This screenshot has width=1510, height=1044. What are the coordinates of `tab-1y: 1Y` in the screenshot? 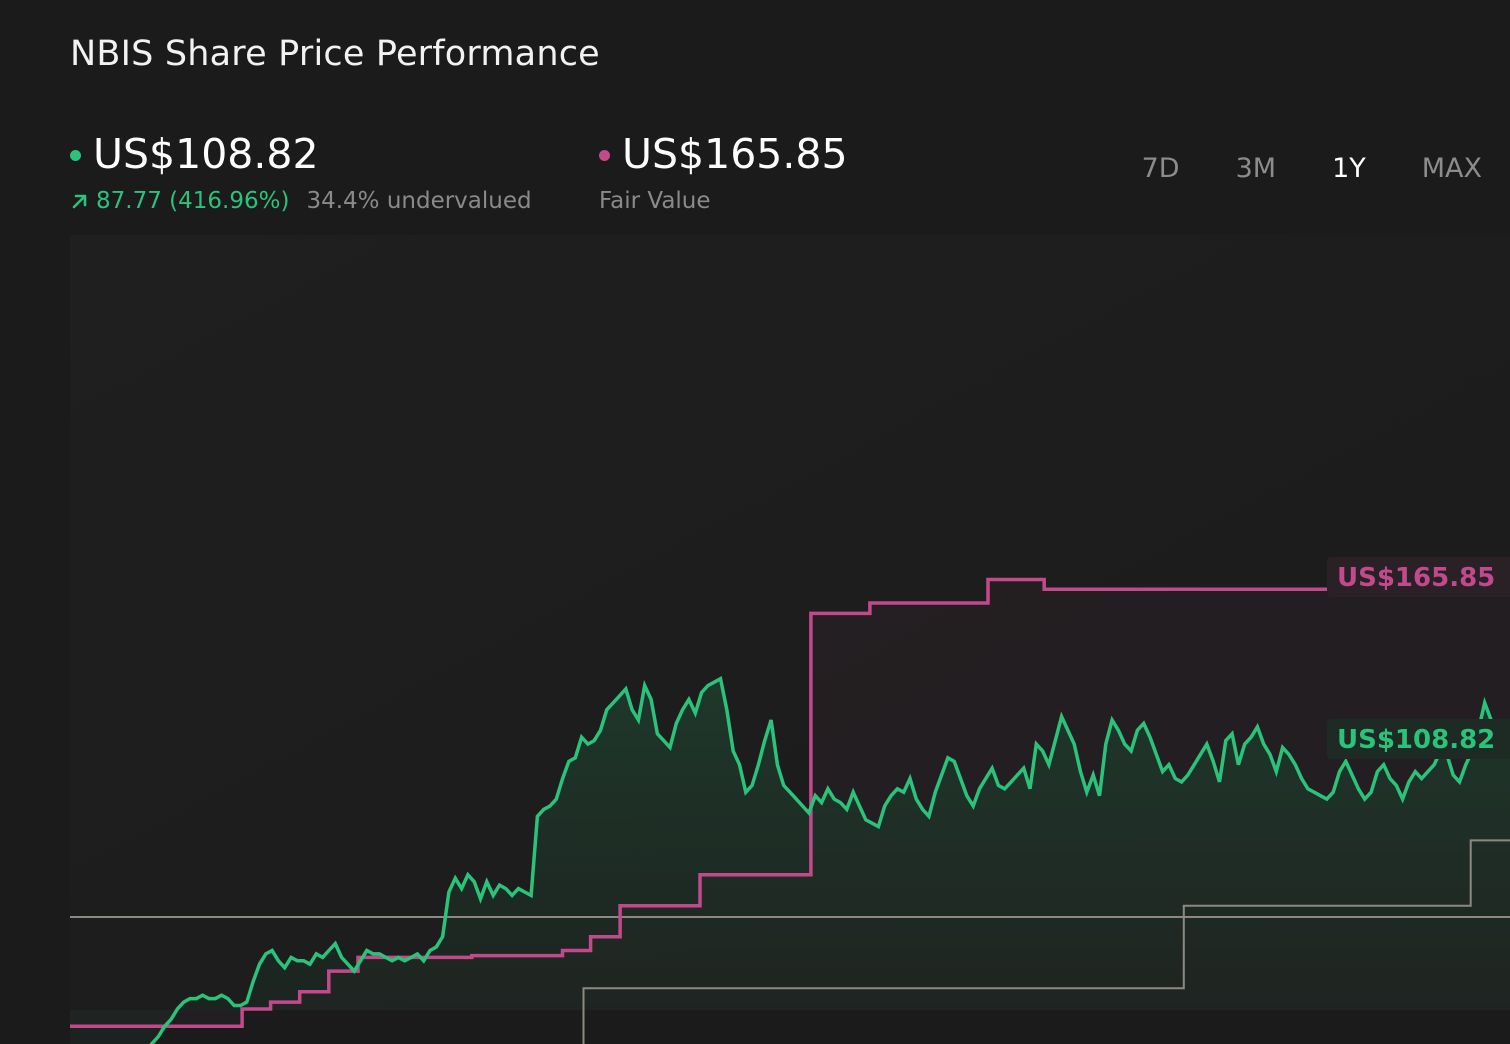 It's located at (1349, 168).